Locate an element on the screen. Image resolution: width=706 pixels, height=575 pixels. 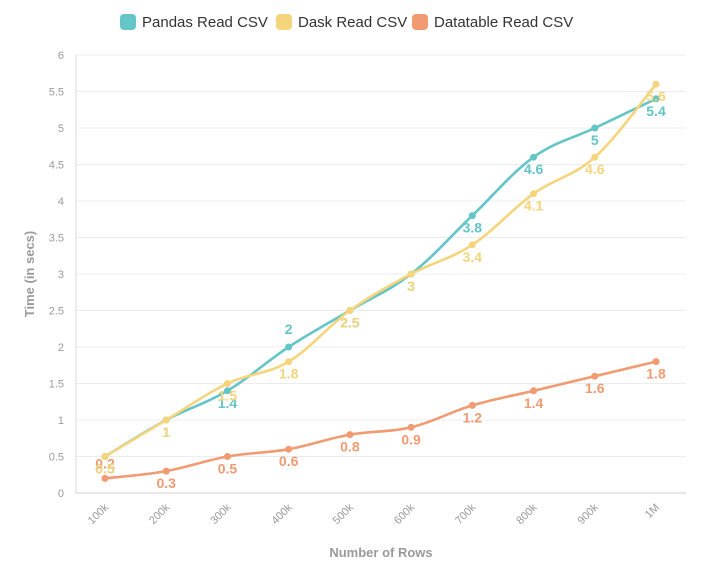
data-label: 0.2 is located at coordinates (105, 463).